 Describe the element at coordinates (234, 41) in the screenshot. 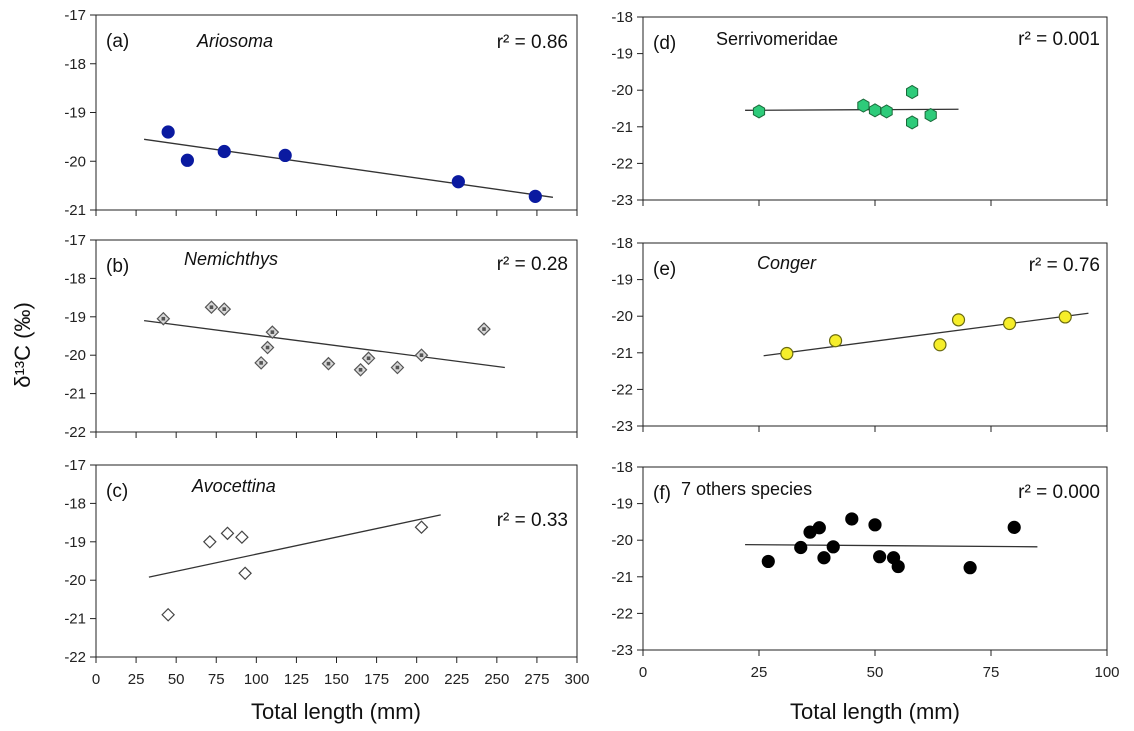

I see `taxon-name: Ariosoma` at that location.